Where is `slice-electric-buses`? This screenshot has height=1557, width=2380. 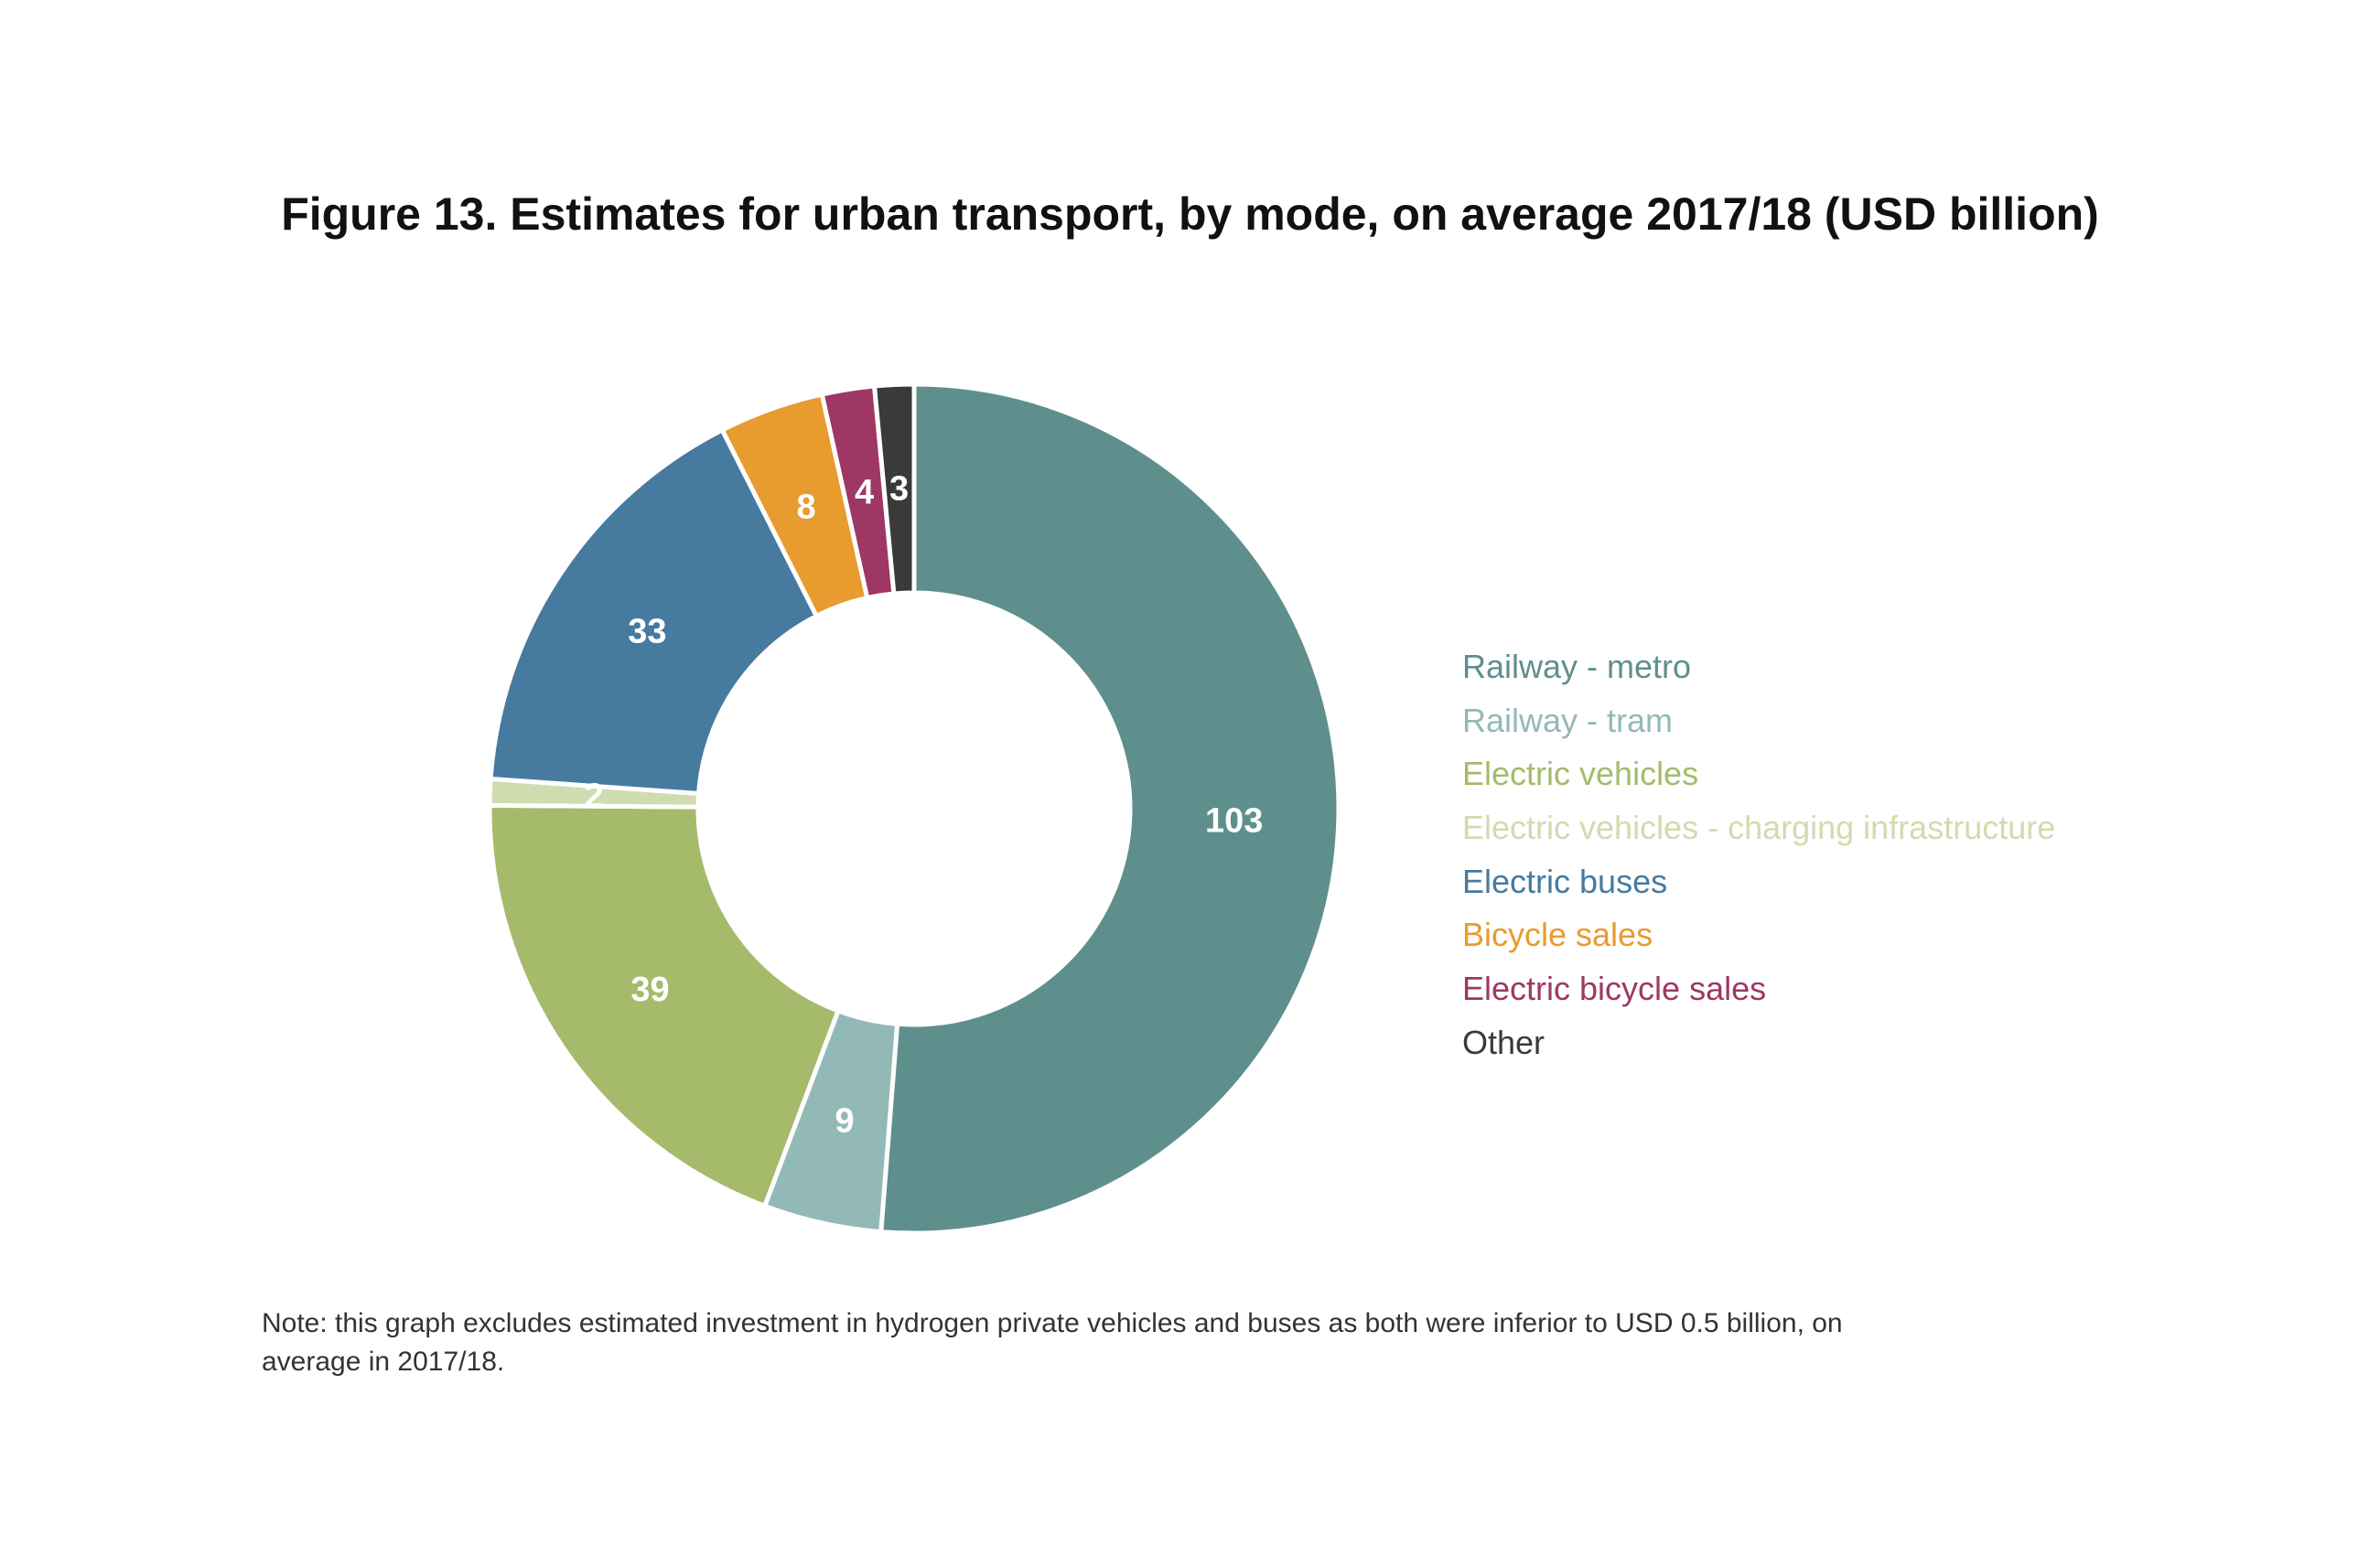 slice-electric-buses is located at coordinates (654, 612).